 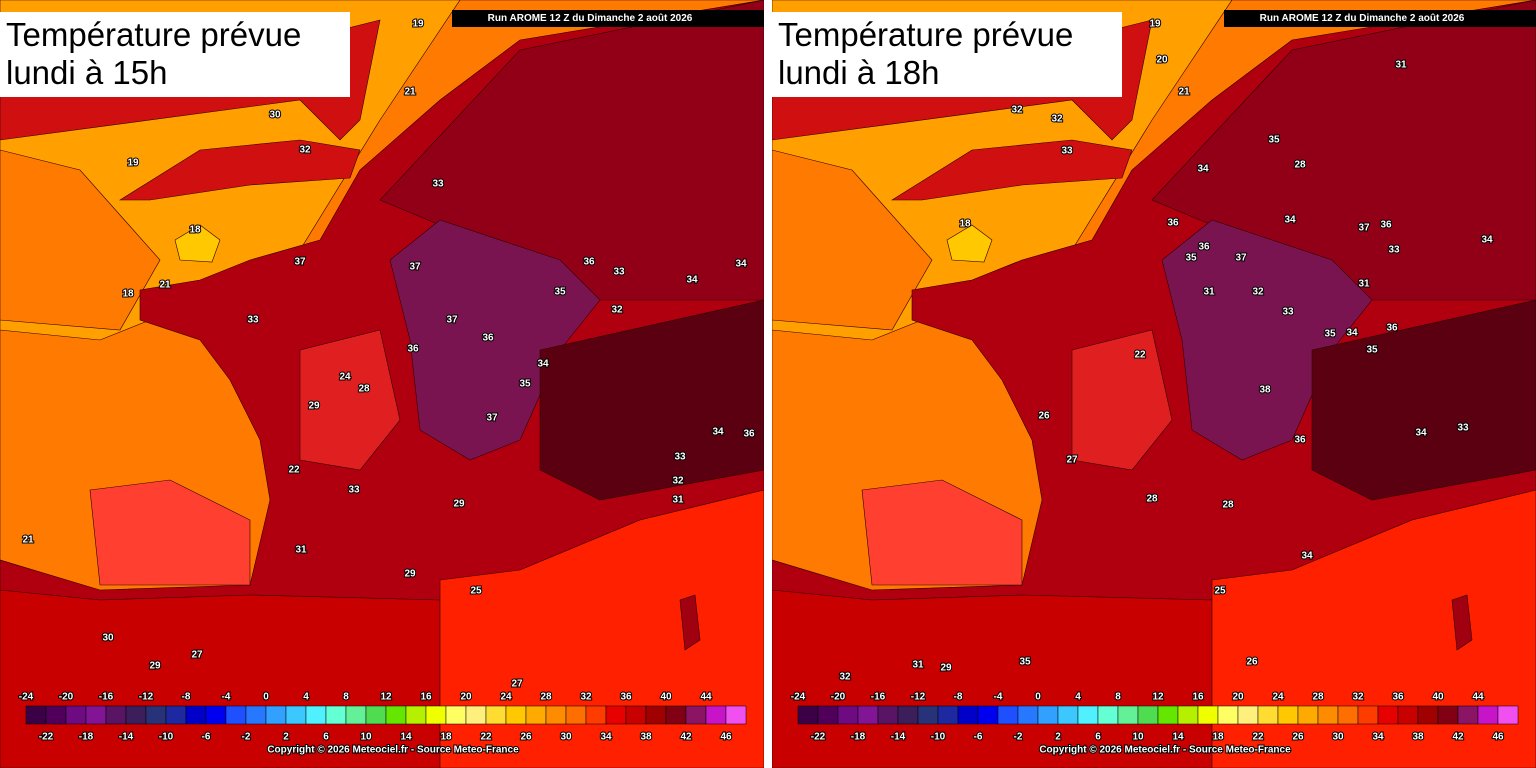 What do you see at coordinates (345, 377) in the screenshot?
I see `temperature-label: 24` at bounding box center [345, 377].